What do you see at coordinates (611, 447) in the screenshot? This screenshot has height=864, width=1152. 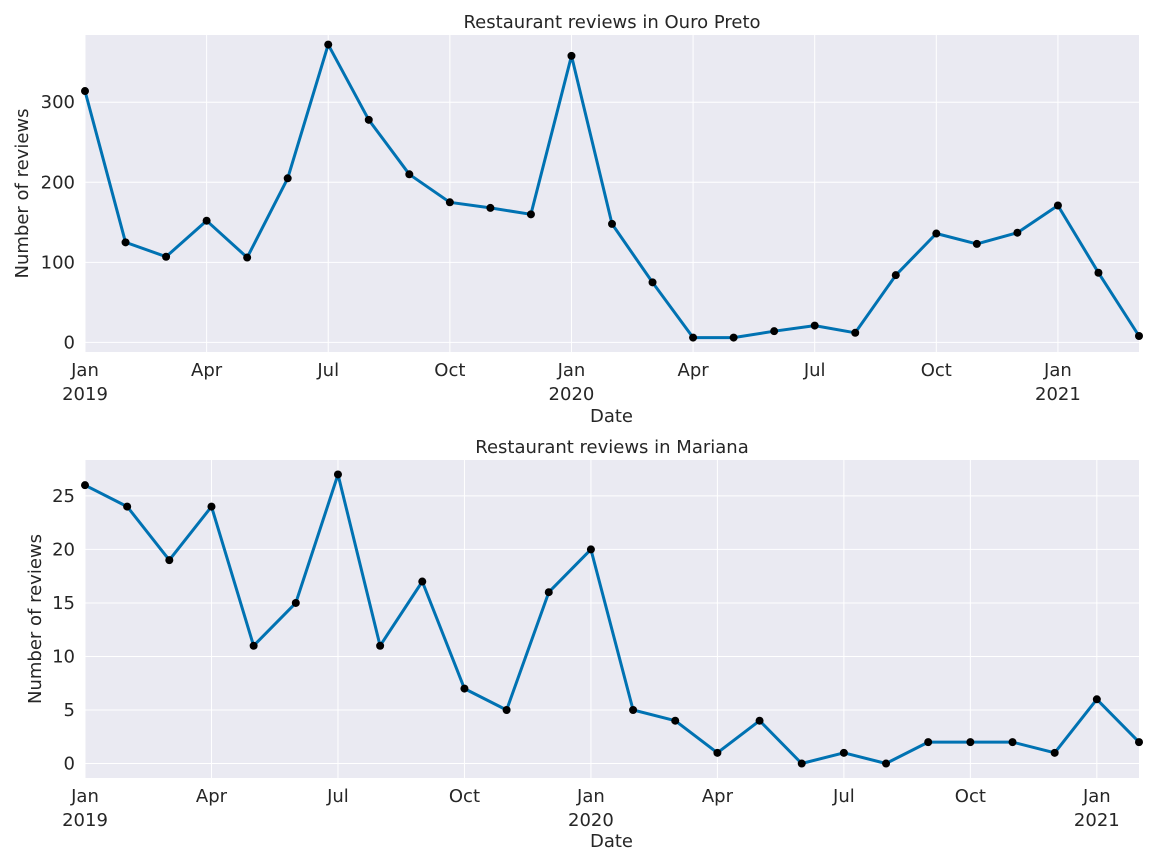 I see `chart-title: Restaurant reviews in Mariana` at bounding box center [611, 447].